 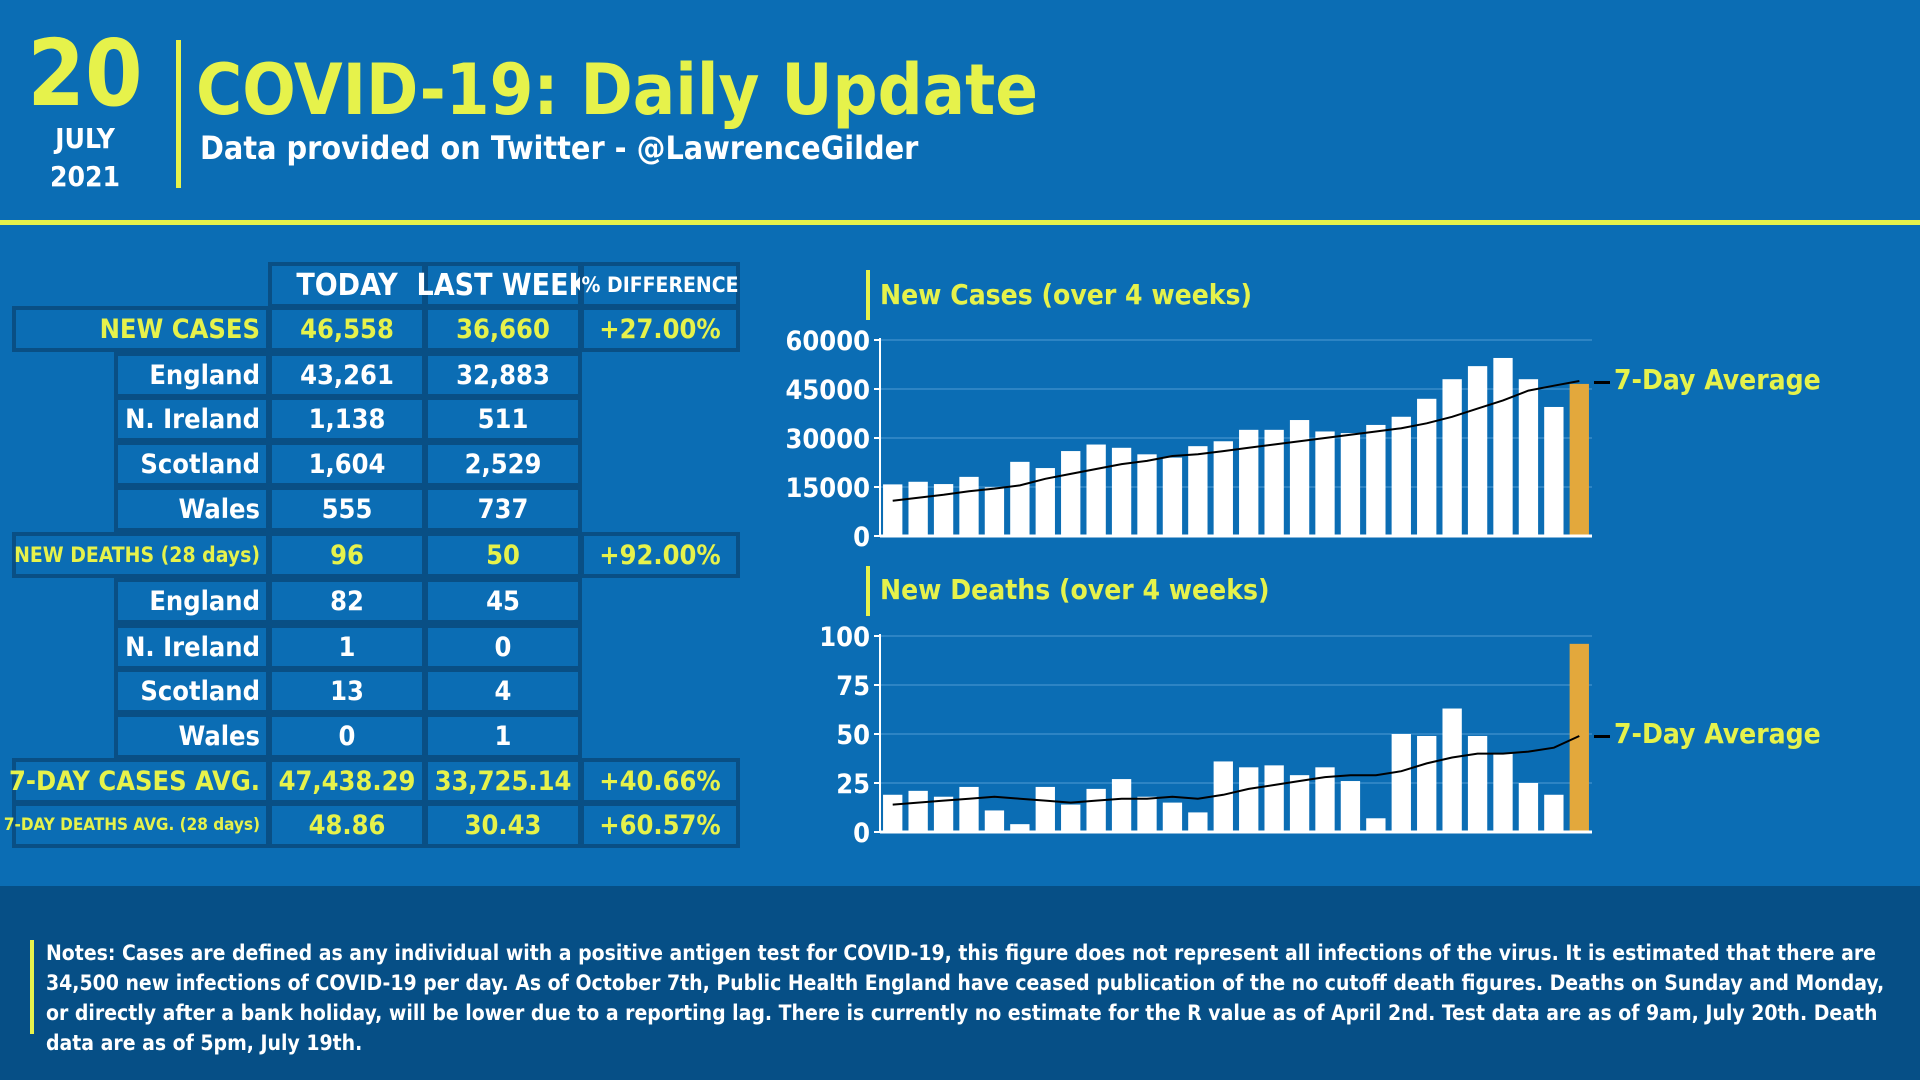 I want to click on deaths-legend: 7-Day Average, so click(x=1717, y=733).